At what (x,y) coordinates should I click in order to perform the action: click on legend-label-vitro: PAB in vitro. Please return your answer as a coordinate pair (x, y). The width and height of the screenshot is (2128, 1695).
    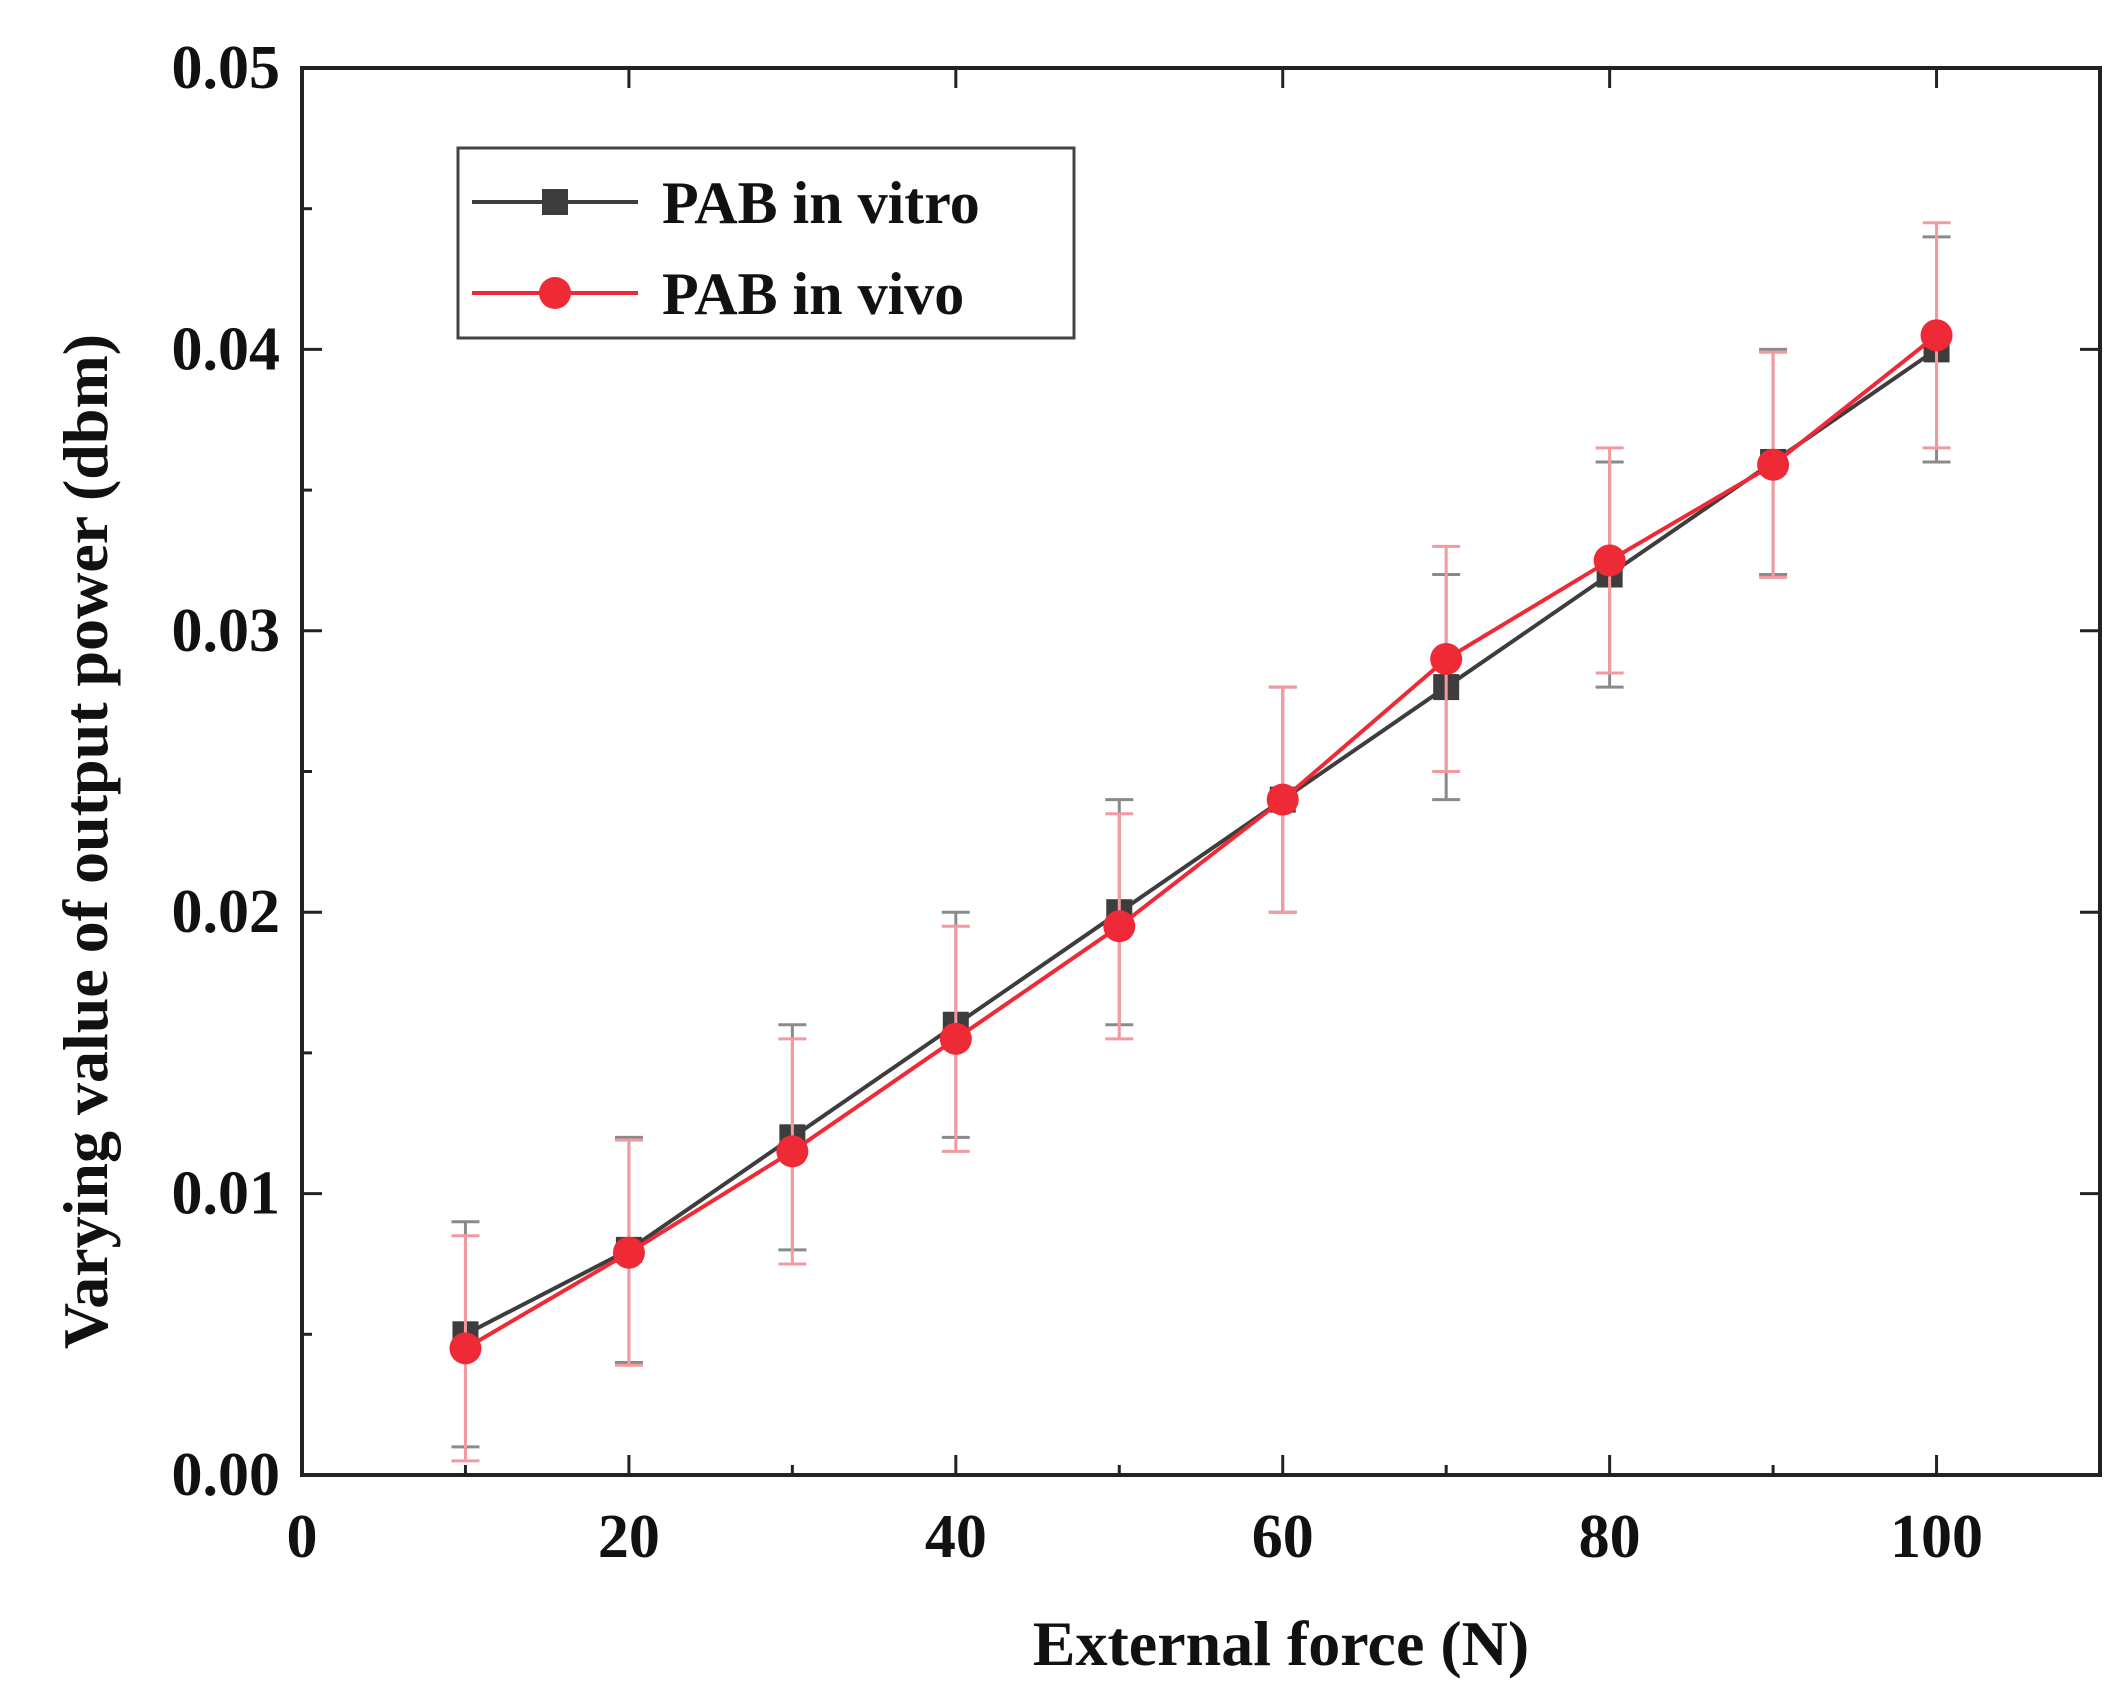
    Looking at the image, I should click on (821, 203).